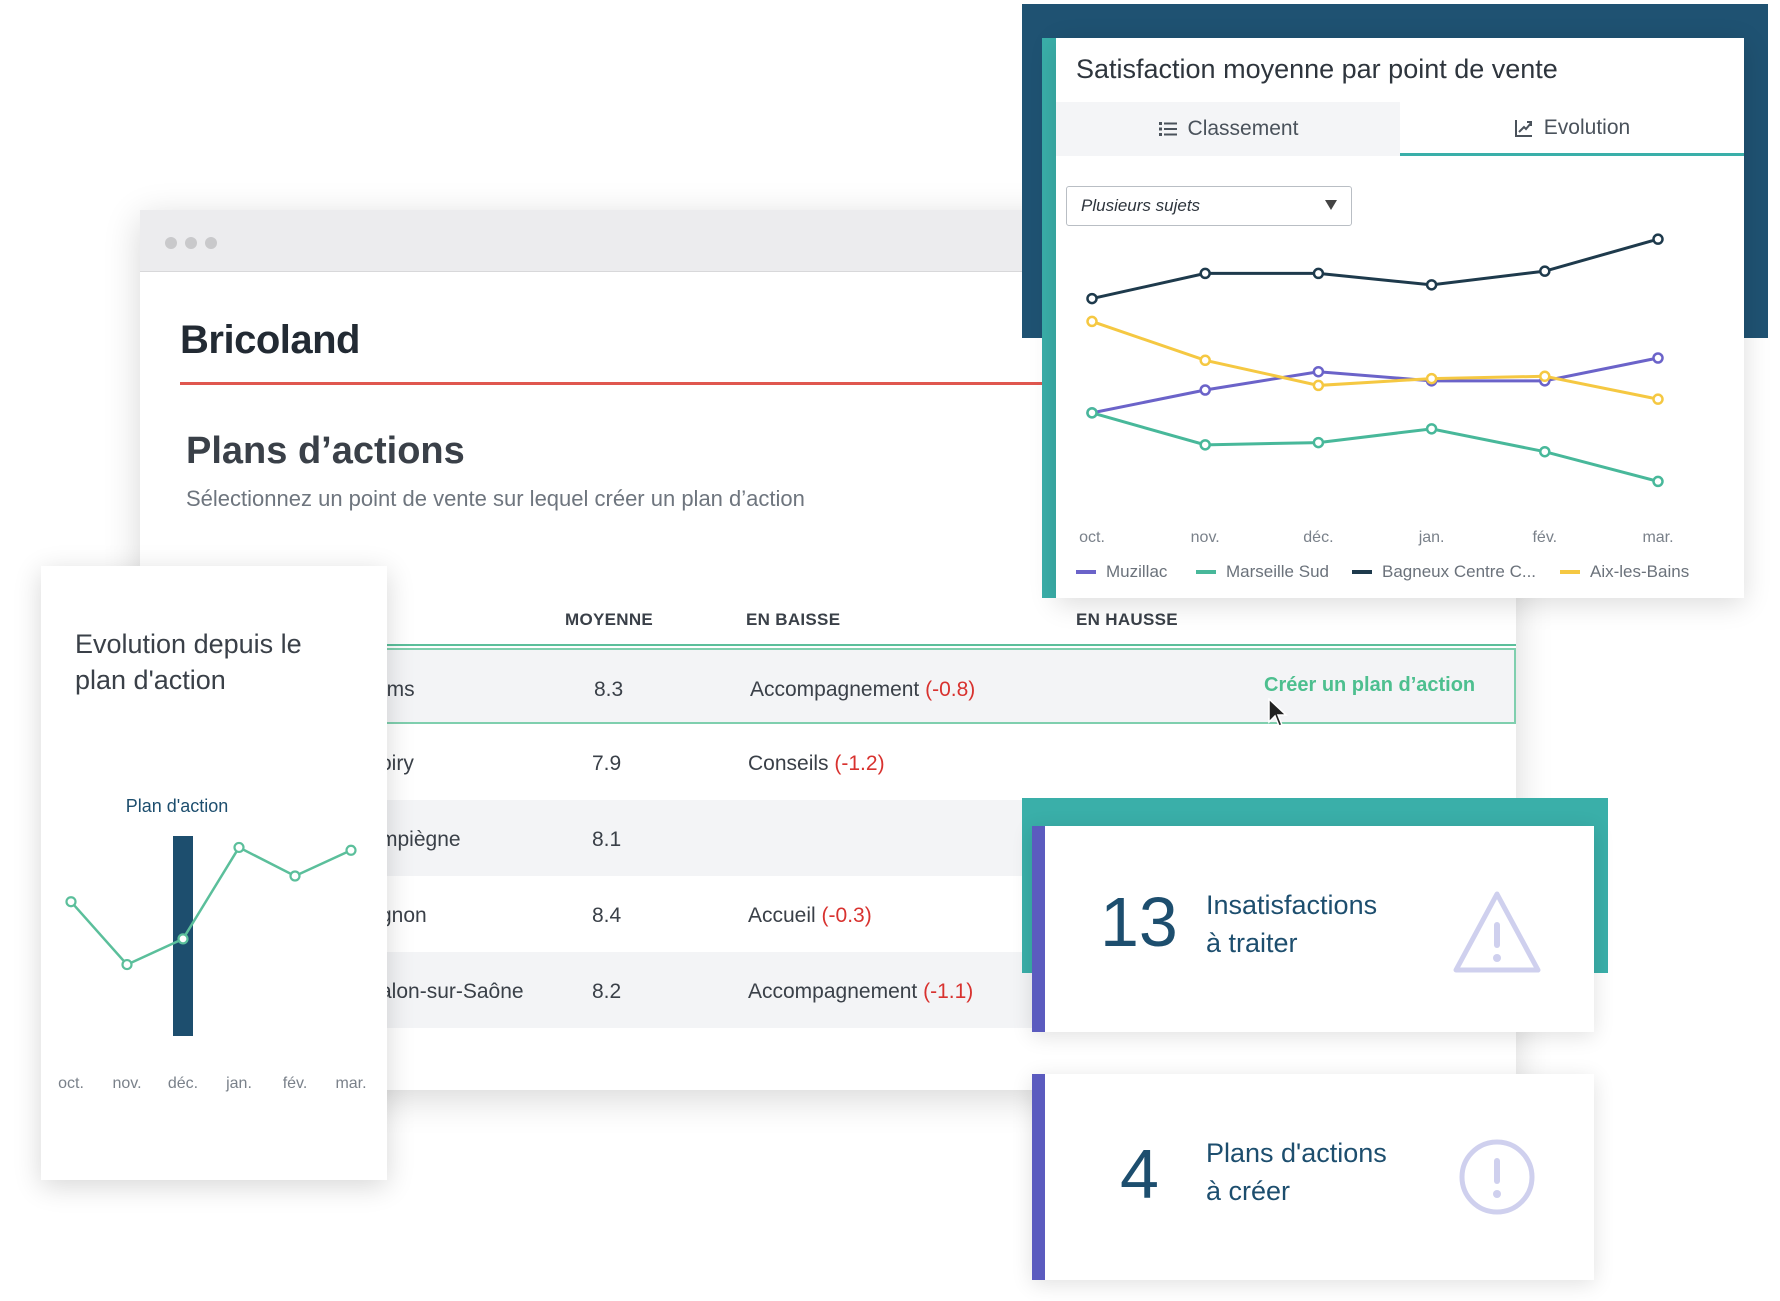  I want to click on evolution-chart: Plan d'action oct. nov. déc. jan. fév. mar., so click(212, 944).